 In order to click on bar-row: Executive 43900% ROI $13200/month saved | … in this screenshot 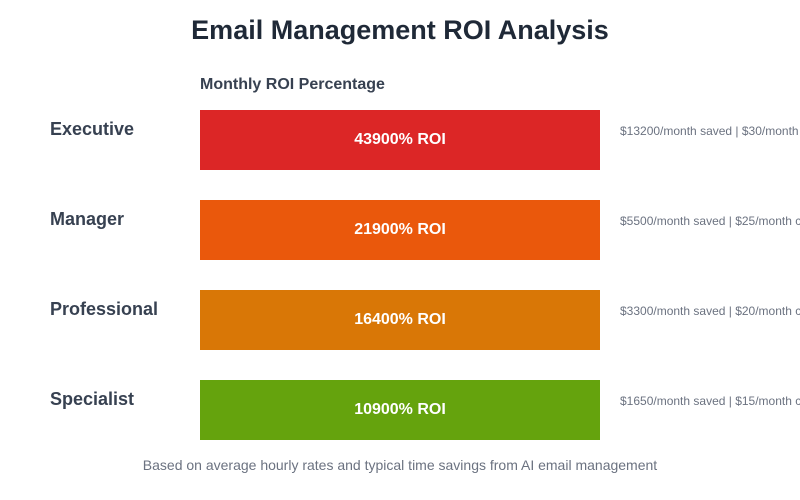, I will do `click(400, 140)`.